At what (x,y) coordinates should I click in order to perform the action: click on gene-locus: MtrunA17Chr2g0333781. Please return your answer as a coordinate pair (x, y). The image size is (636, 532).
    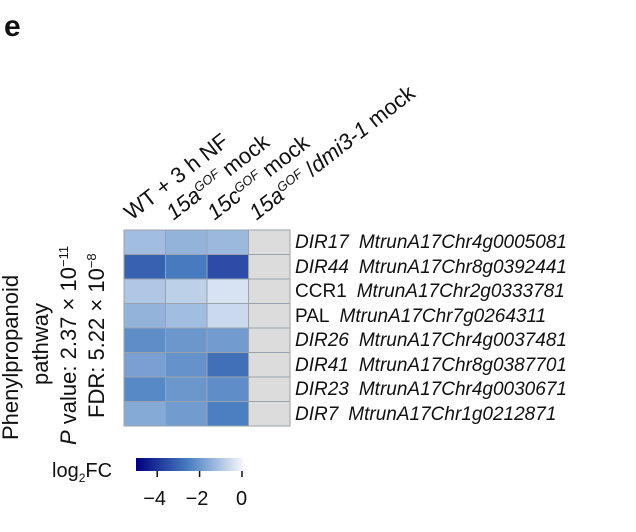
    Looking at the image, I should click on (460, 291).